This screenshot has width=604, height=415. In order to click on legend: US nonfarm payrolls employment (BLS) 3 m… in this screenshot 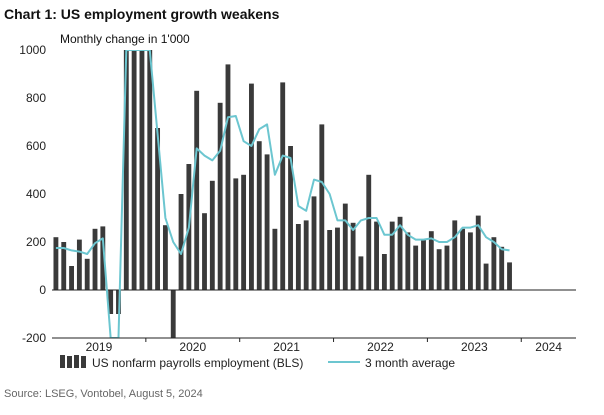, I will do `click(257, 362)`.